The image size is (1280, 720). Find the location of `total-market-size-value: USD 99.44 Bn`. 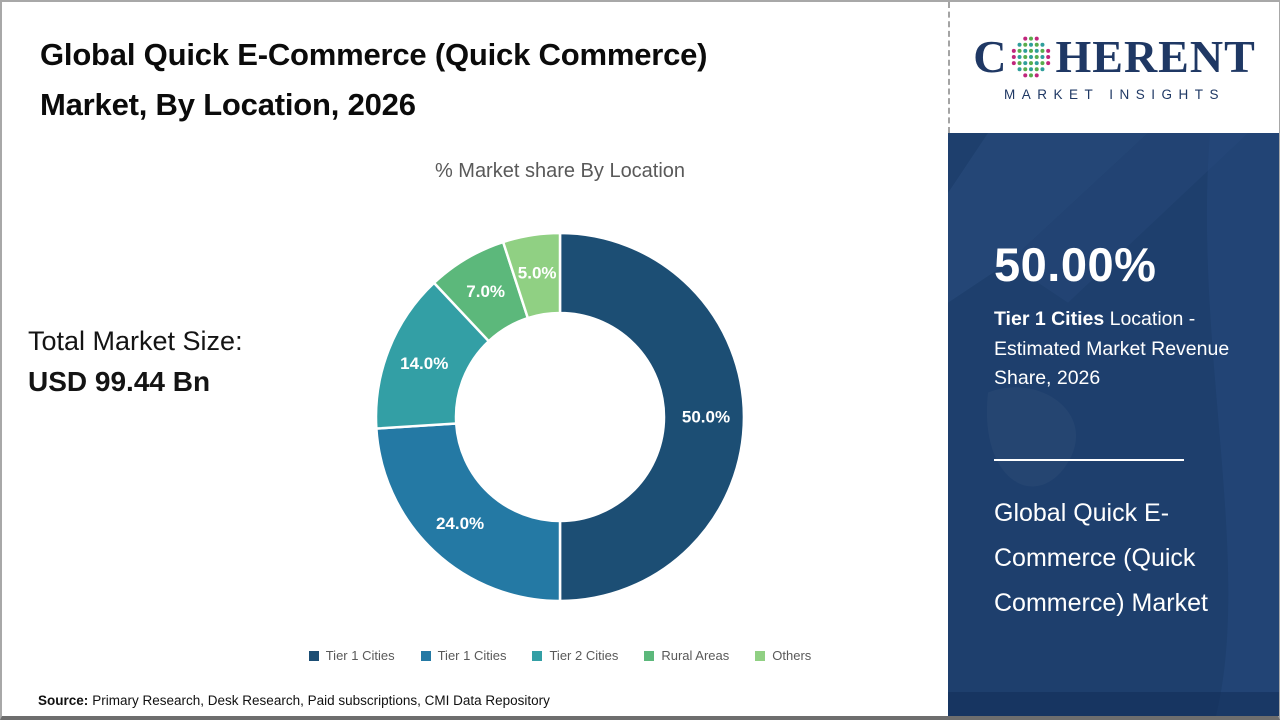

total-market-size-value: USD 99.44 Bn is located at coordinates (119, 381).